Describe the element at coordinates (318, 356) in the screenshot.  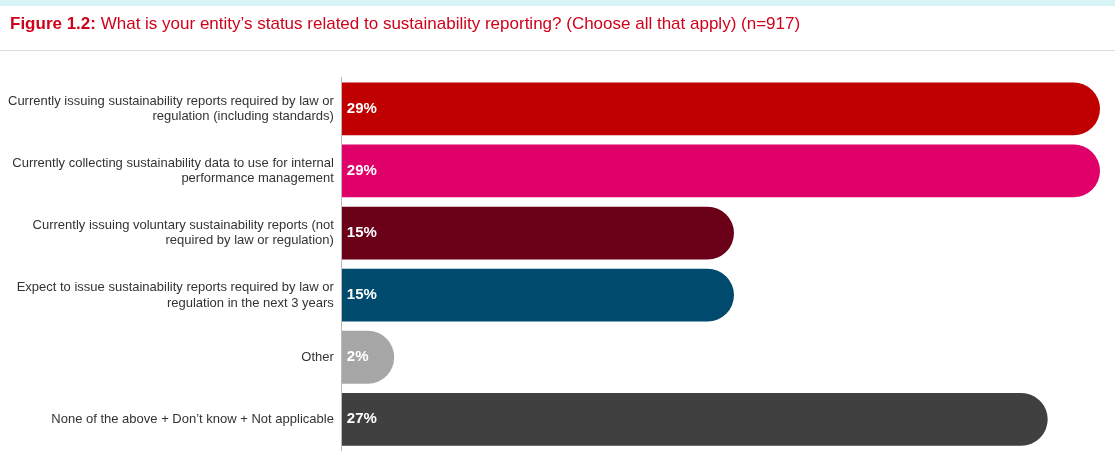
I see `y-tick-label: Other` at that location.